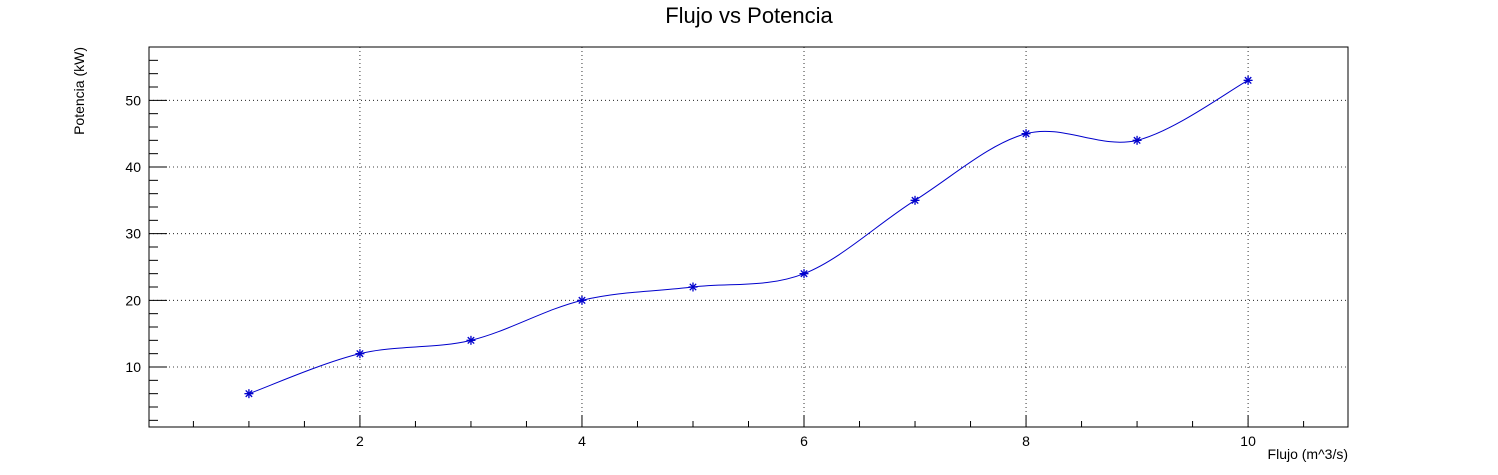  What do you see at coordinates (582, 441) in the screenshot?
I see `x-tick-label: 4` at bounding box center [582, 441].